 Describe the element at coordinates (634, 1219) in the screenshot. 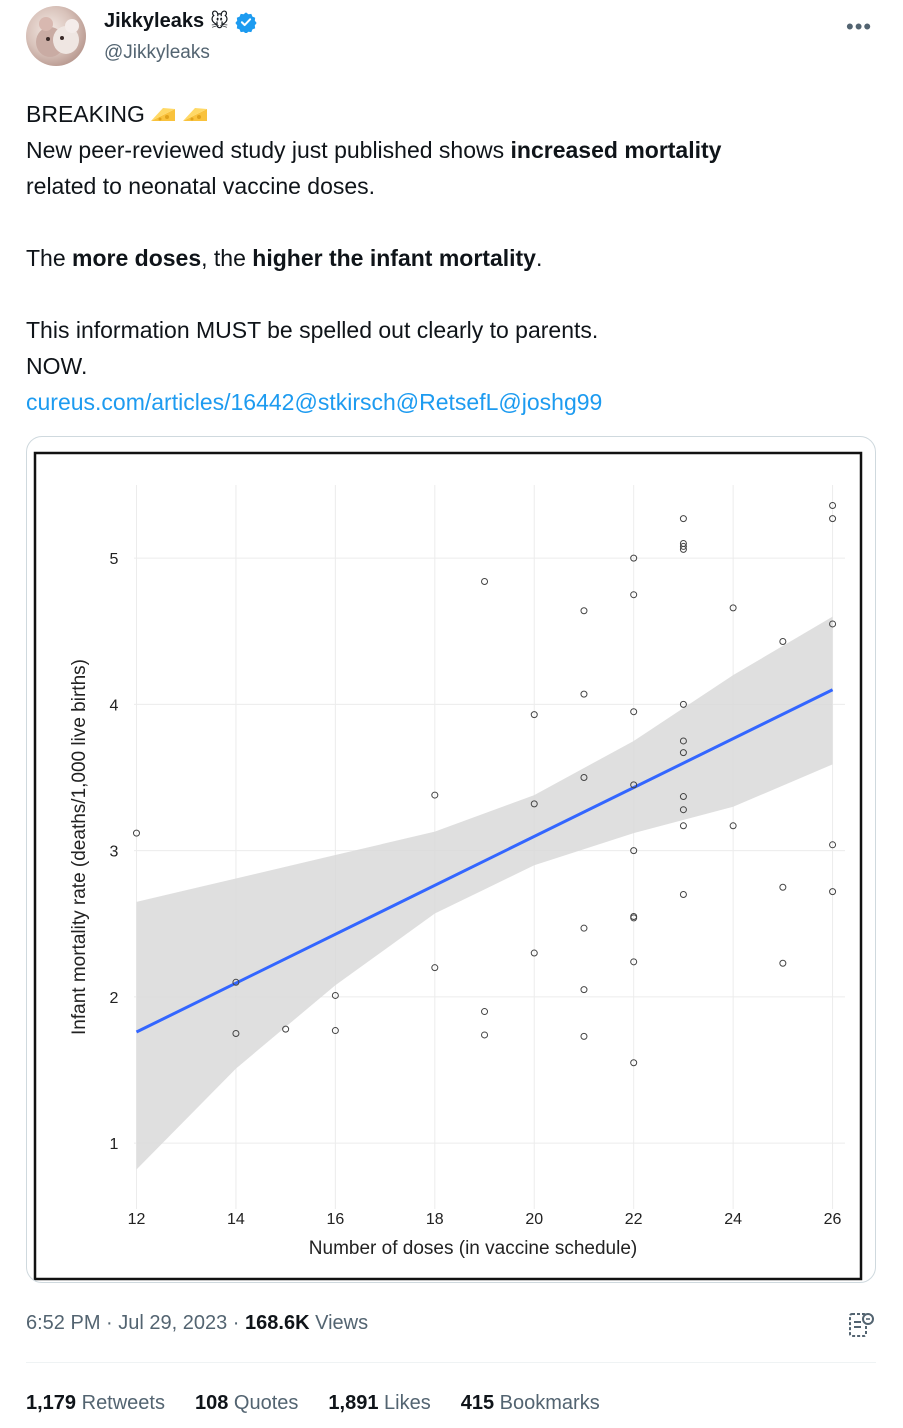

I see `x-tick-label: 22` at that location.